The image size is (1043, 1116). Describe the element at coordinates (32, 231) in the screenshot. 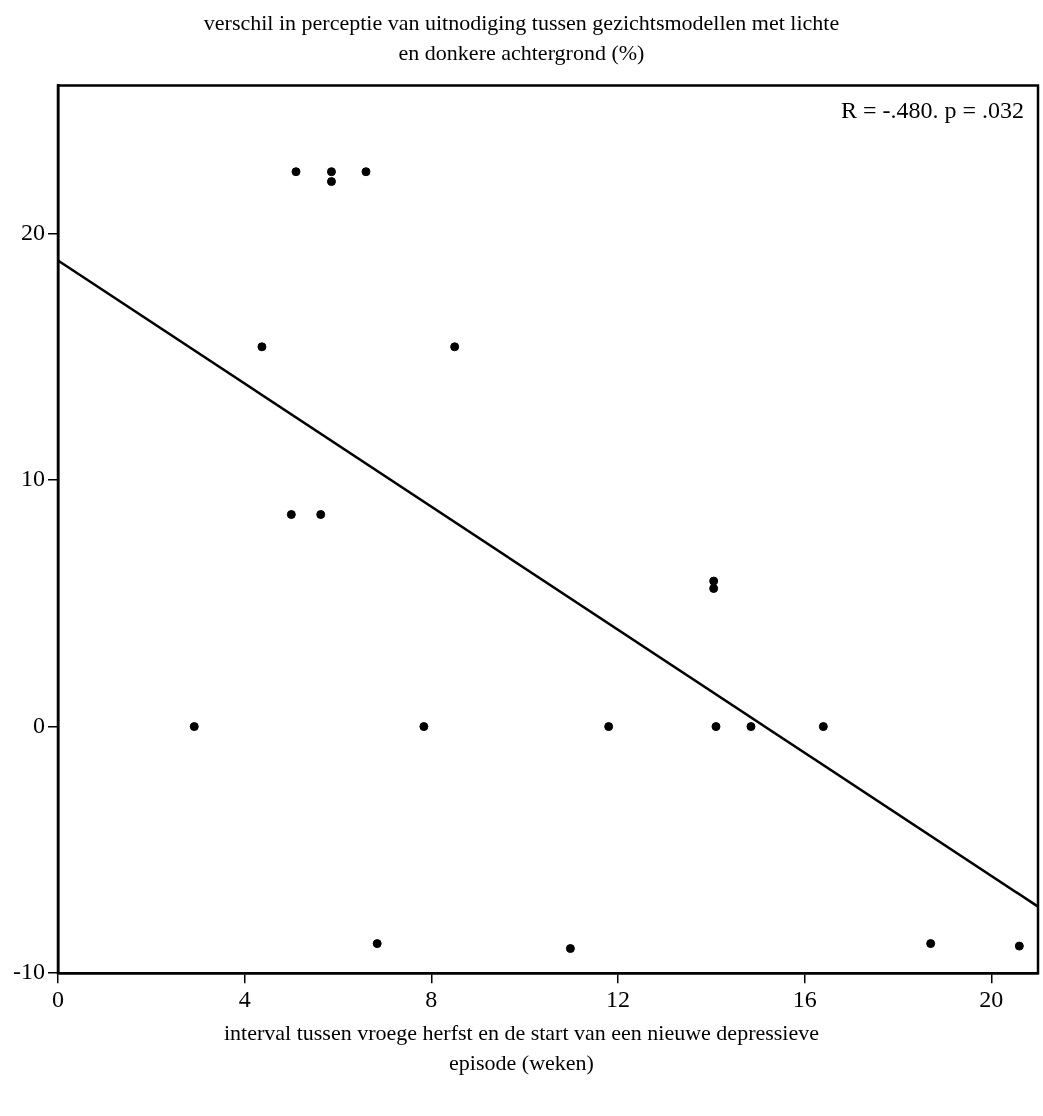

I see `y-tick-label: 20` at that location.